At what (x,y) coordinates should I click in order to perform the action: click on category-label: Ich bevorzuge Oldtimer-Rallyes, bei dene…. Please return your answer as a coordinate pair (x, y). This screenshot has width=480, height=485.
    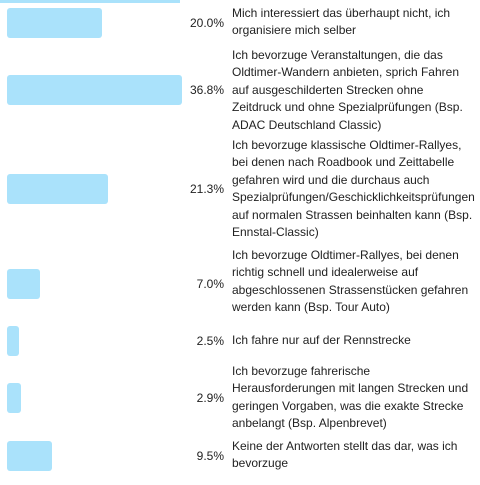
    Looking at the image, I should click on (350, 281).